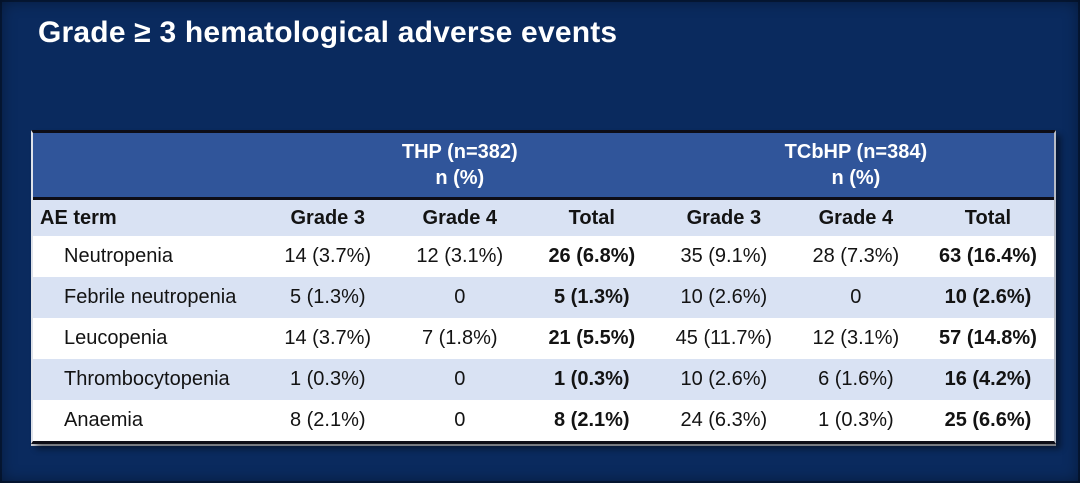  What do you see at coordinates (856, 178) in the screenshot?
I see `group-header-tcbhp-sublabel: n (%)` at bounding box center [856, 178].